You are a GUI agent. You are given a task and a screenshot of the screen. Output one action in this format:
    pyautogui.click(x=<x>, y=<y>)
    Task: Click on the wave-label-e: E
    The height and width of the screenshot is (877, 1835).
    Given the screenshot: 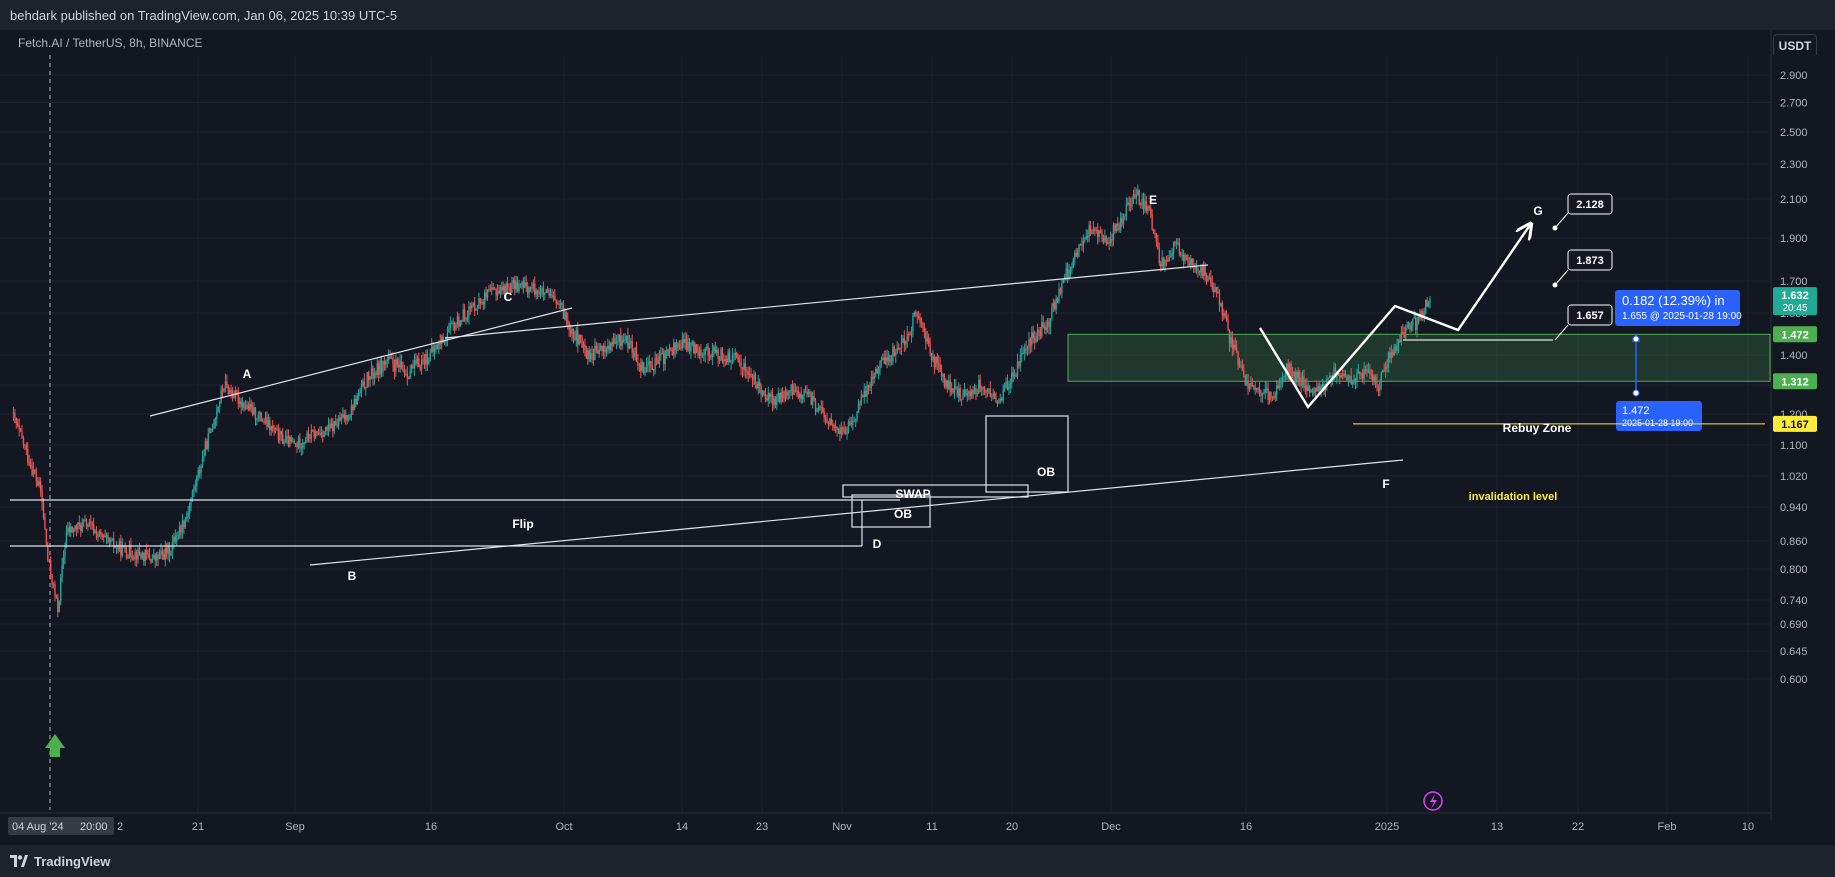 What is the action you would take?
    pyautogui.click(x=1153, y=200)
    